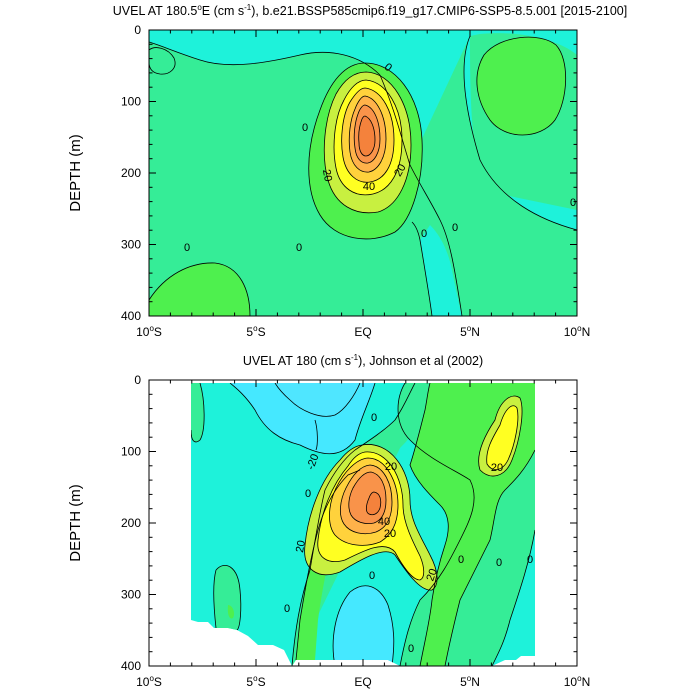 This screenshot has width=700, height=700. I want to click on p1-clabel: 40, so click(369, 187).